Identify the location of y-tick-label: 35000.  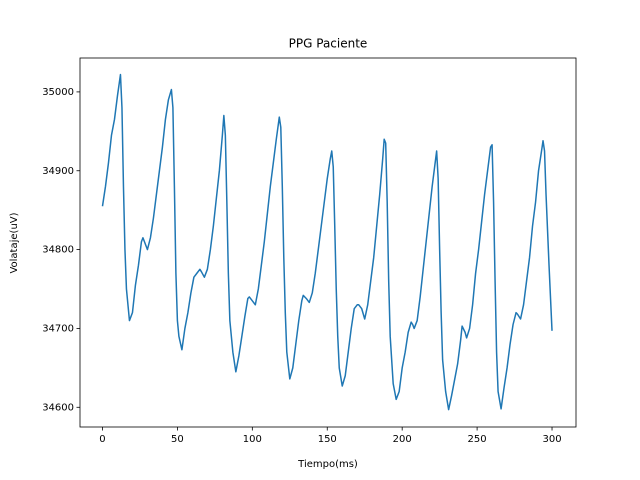
(58, 92).